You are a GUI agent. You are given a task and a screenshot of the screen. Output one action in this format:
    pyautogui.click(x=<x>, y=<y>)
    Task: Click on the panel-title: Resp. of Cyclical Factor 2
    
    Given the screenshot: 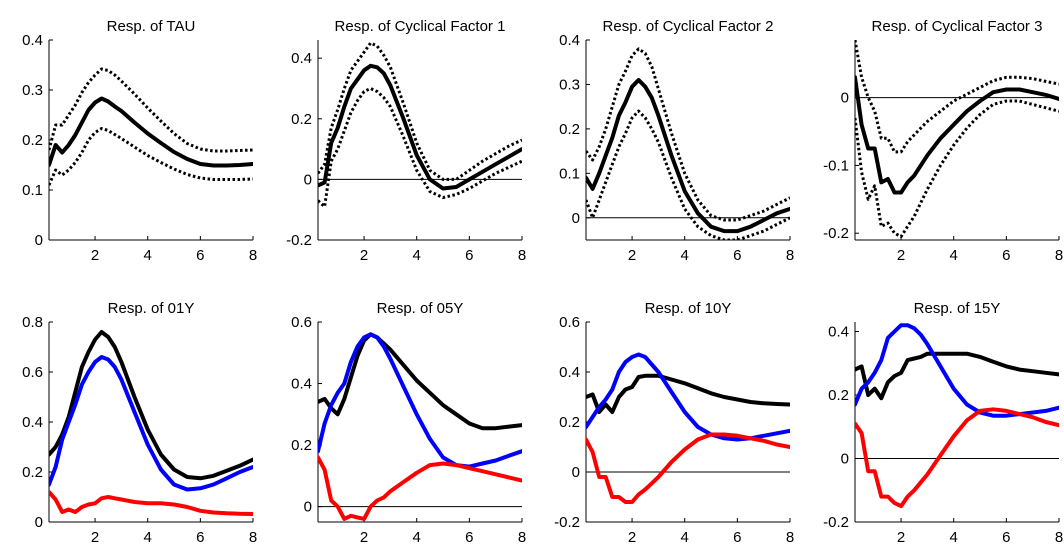 What is the action you would take?
    pyautogui.click(x=688, y=26)
    